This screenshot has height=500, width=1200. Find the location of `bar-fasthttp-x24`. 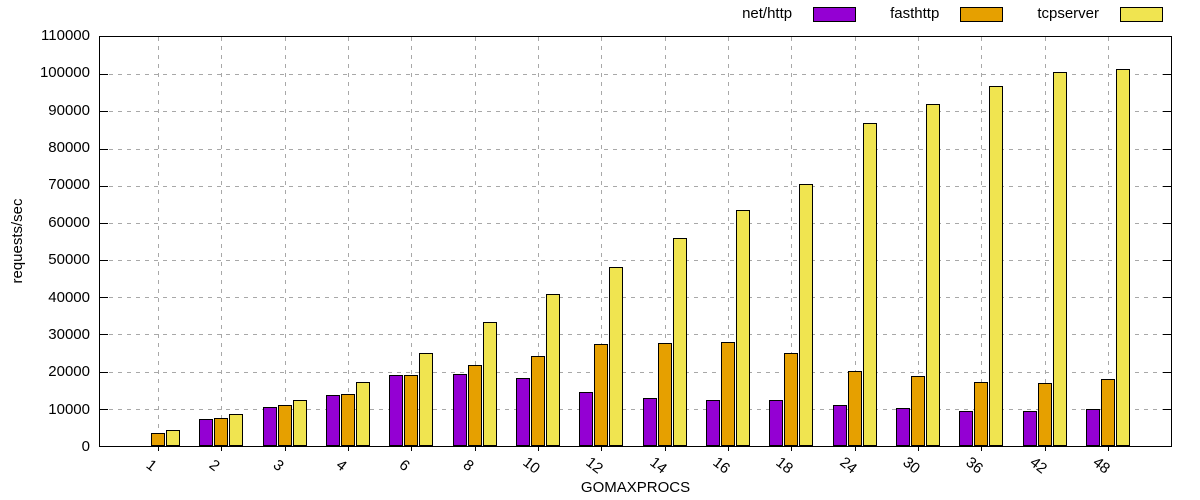

bar-fasthttp-x24 is located at coordinates (855, 408).